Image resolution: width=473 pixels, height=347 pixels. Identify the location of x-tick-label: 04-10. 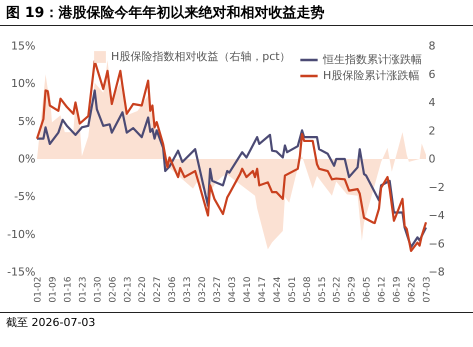
(247, 289).